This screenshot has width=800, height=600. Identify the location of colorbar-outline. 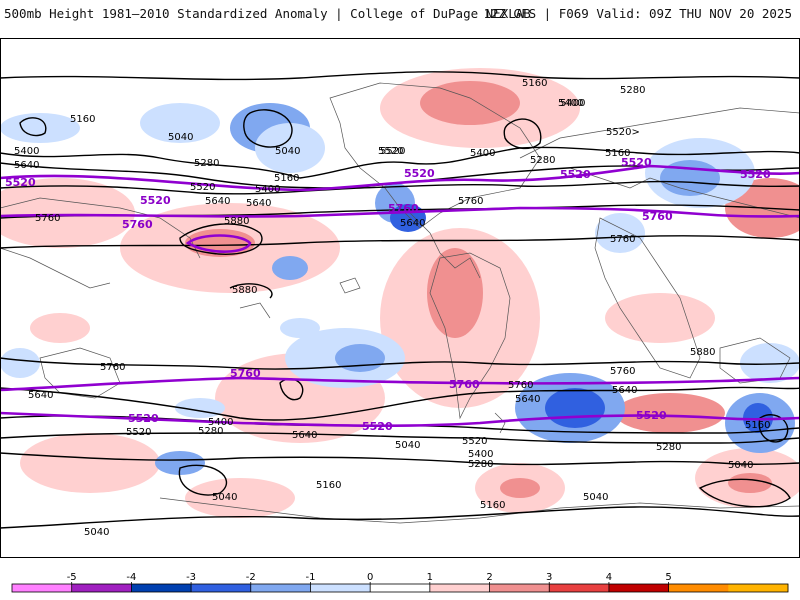
(400, 588).